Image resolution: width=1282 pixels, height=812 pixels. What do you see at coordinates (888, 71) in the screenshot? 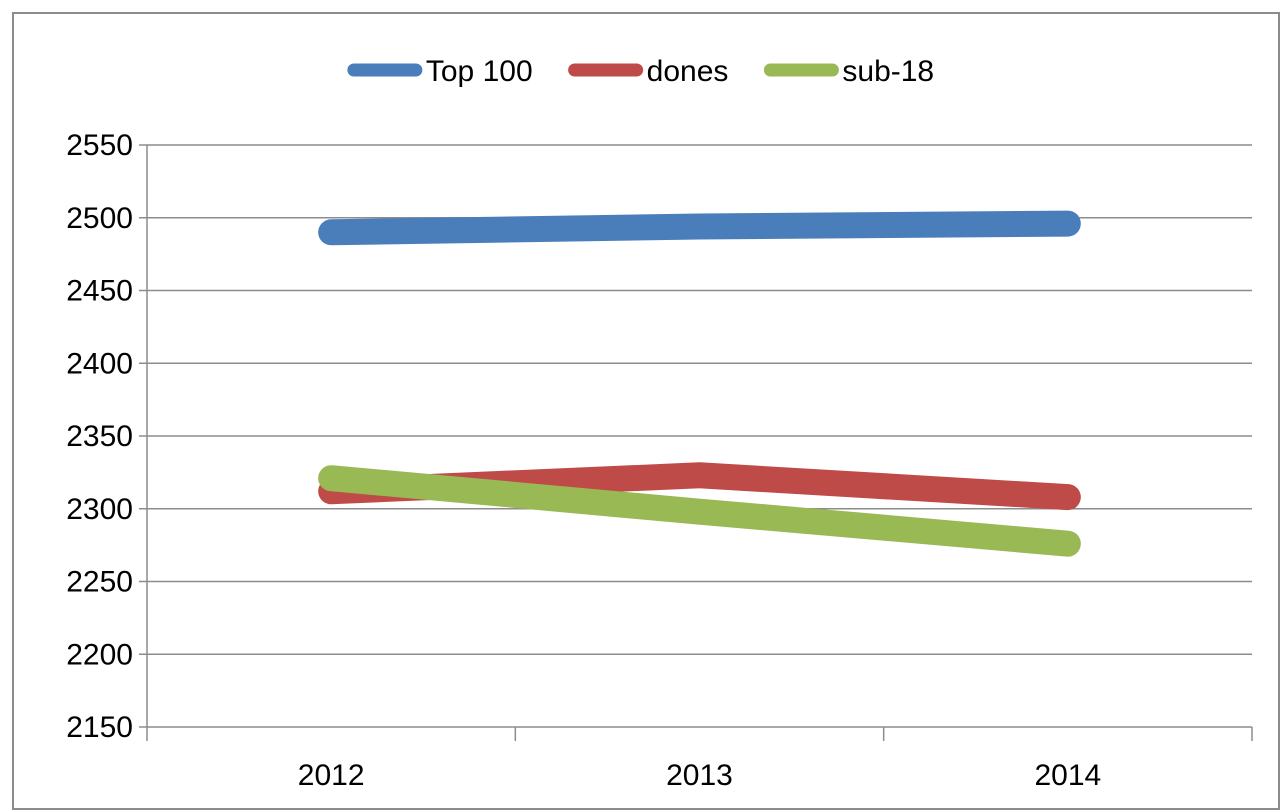
I see `legend-label-sub-18: sub-18` at bounding box center [888, 71].